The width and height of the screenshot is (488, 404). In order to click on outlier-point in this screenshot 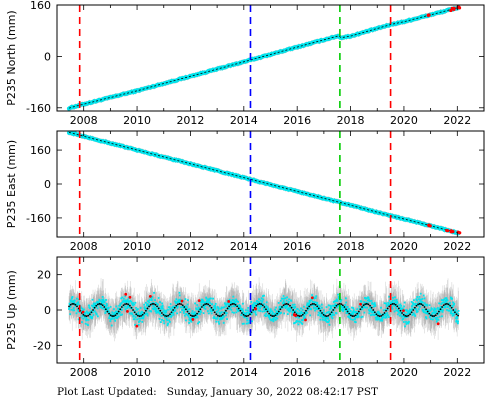, I will do `click(460, 233)`.